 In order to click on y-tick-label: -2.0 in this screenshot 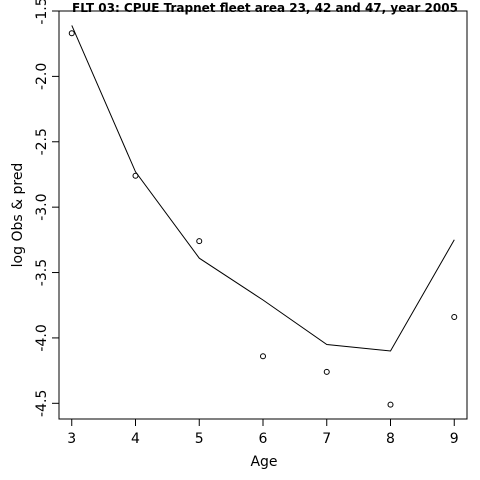, I will do `click(42, 76)`.